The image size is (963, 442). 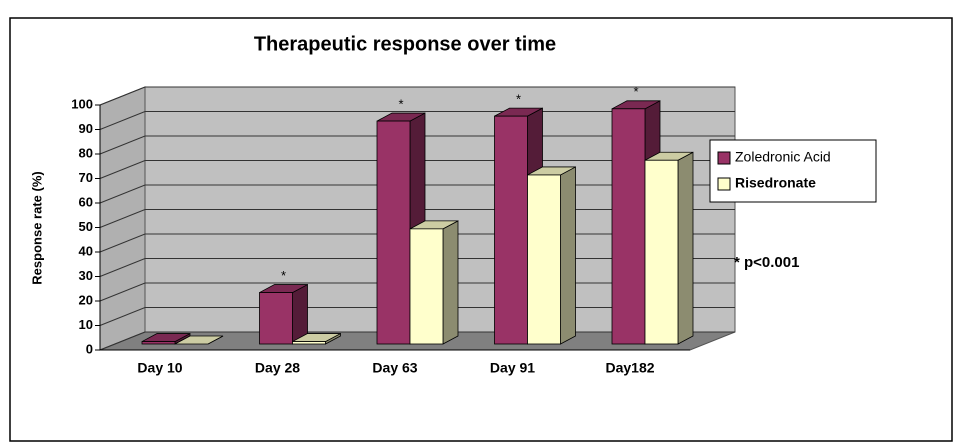 What do you see at coordinates (86, 324) in the screenshot?
I see `y-tick-label: 10` at bounding box center [86, 324].